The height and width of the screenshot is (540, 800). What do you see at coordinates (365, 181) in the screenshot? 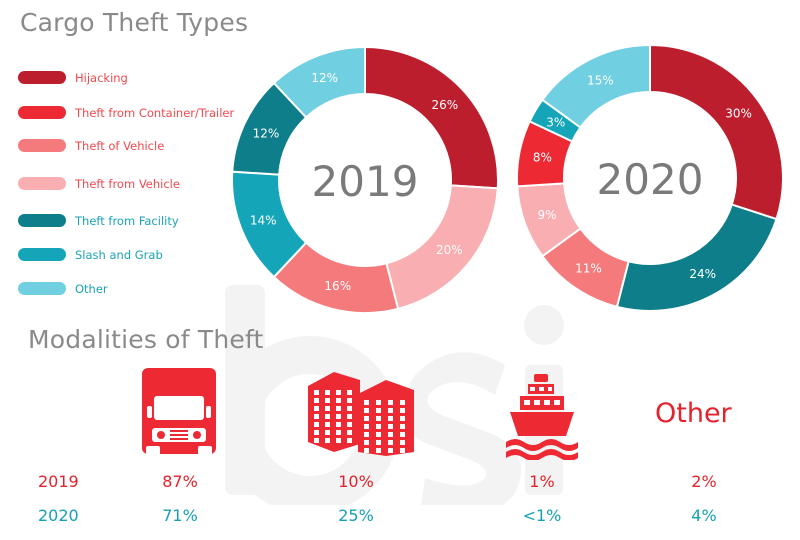
I see `donut-center-year-2019: 2019` at bounding box center [365, 181].